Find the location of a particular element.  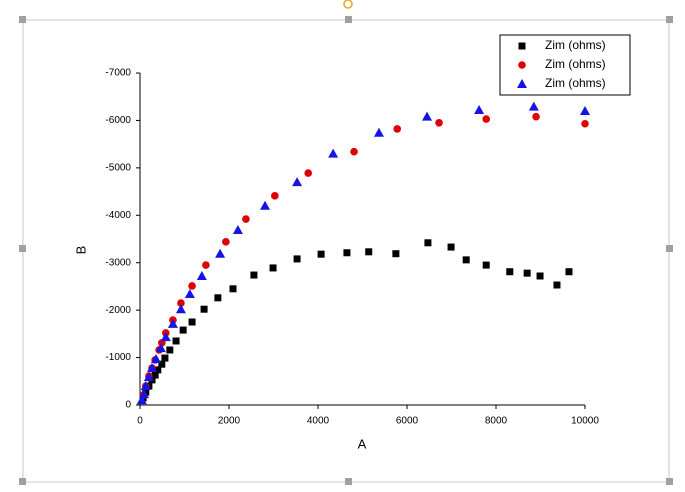

x-tick-label: 6000 is located at coordinates (407, 421).